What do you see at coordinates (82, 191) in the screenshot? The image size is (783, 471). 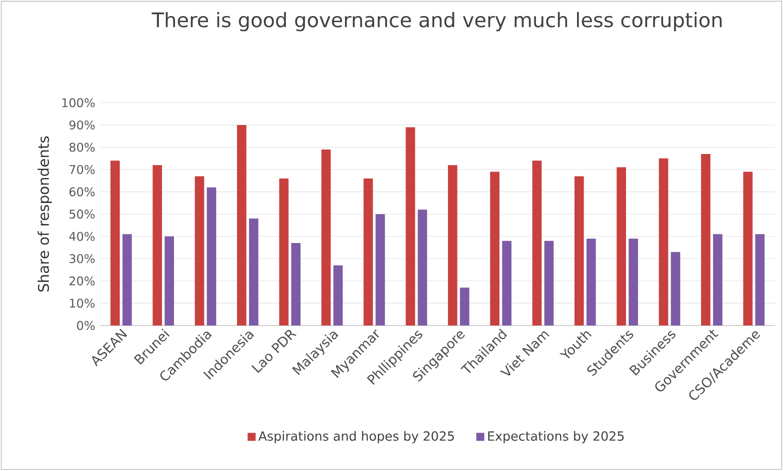 I see `y-tick-label: 60%` at bounding box center [82, 191].